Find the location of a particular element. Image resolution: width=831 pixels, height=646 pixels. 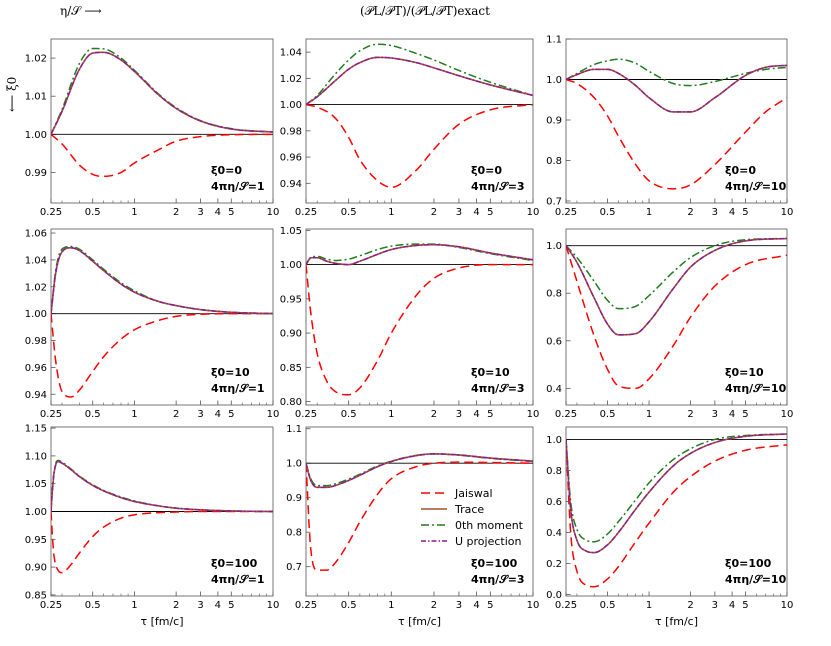

y-tick-label: 1.01 is located at coordinates (36, 97).